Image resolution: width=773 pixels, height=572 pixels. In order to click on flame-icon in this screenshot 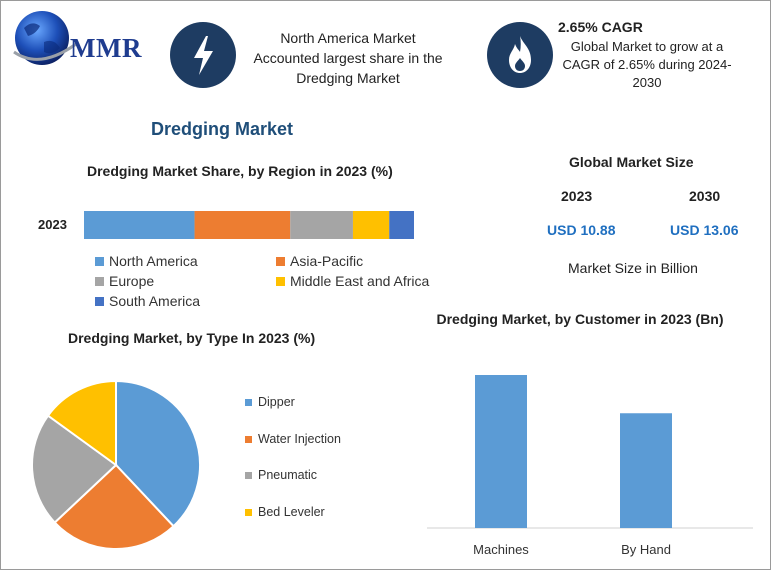, I will do `click(520, 54)`.